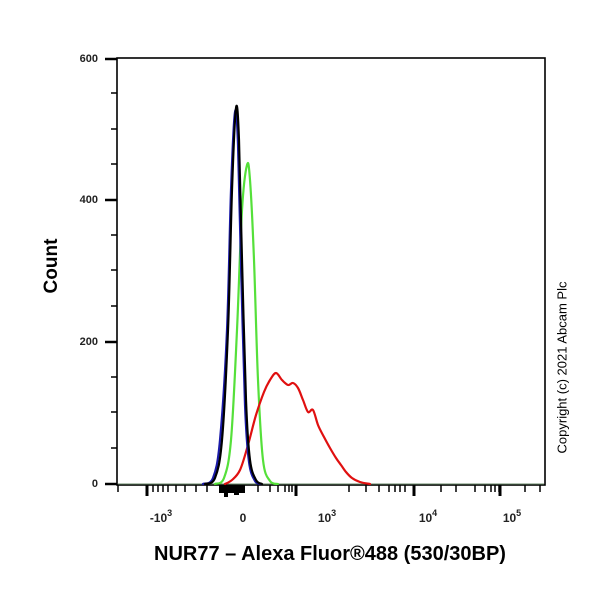 The width and height of the screenshot is (600, 600). Describe the element at coordinates (158, 518) in the screenshot. I see `x-tick-base: -10` at that location.